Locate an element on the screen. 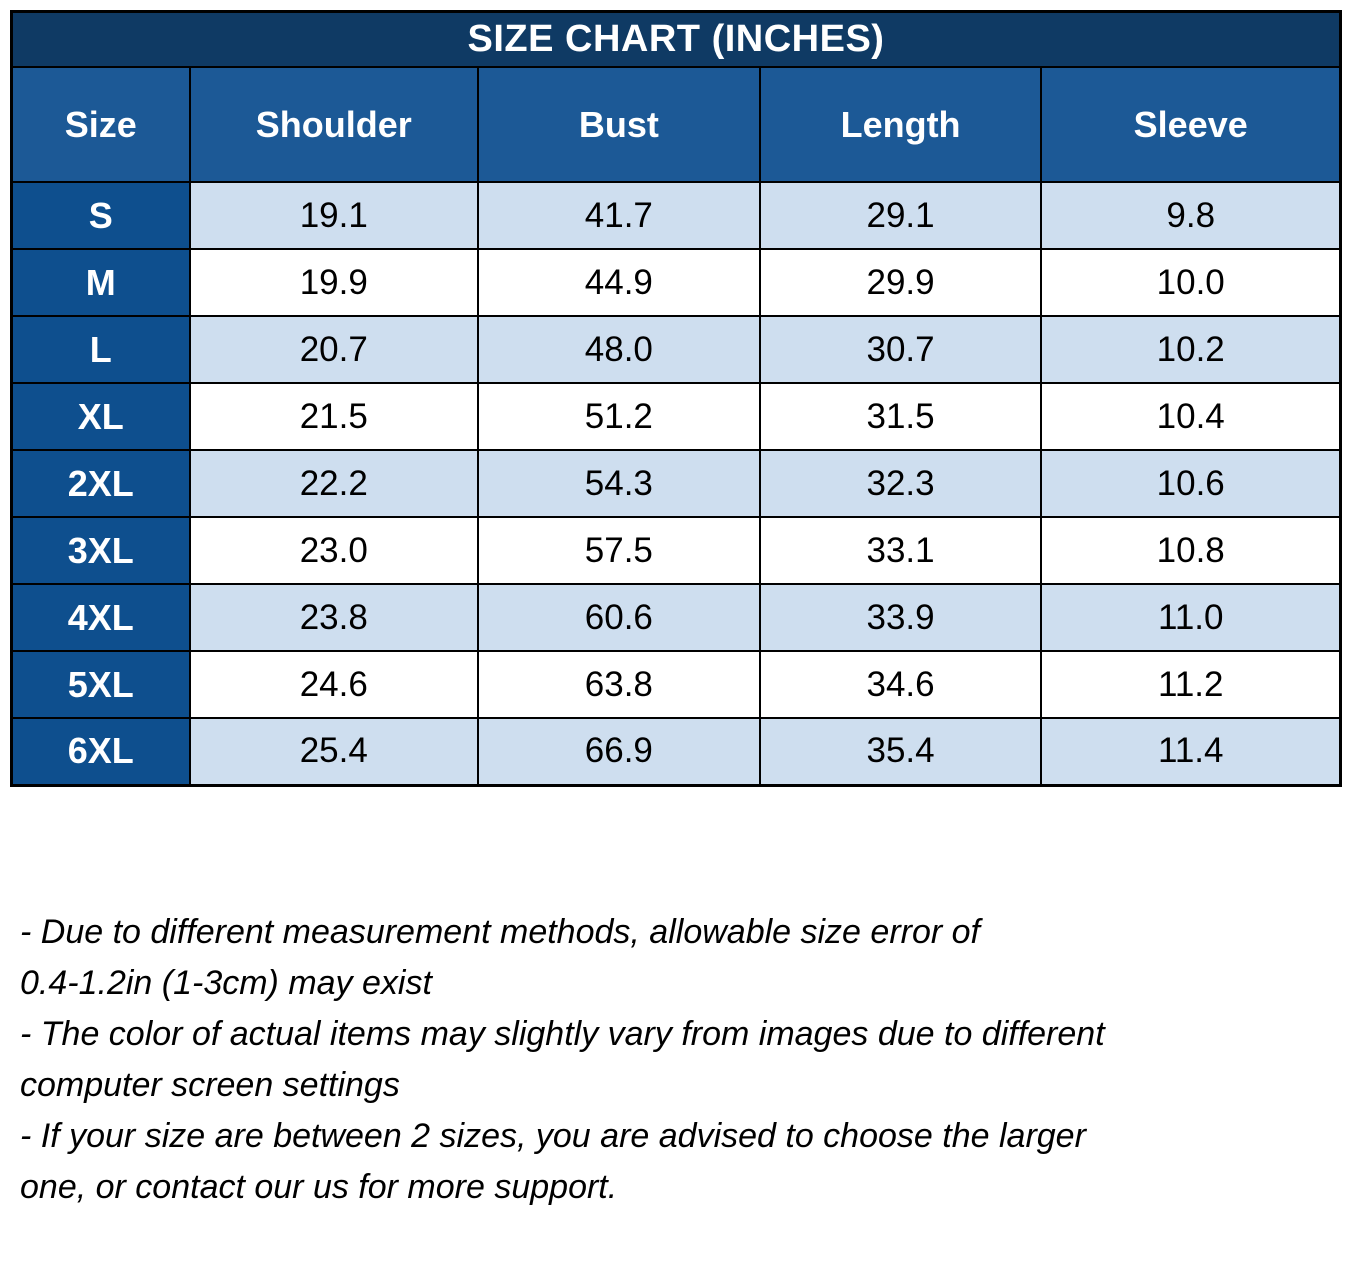  cell-length: 29.1 is located at coordinates (900, 215).